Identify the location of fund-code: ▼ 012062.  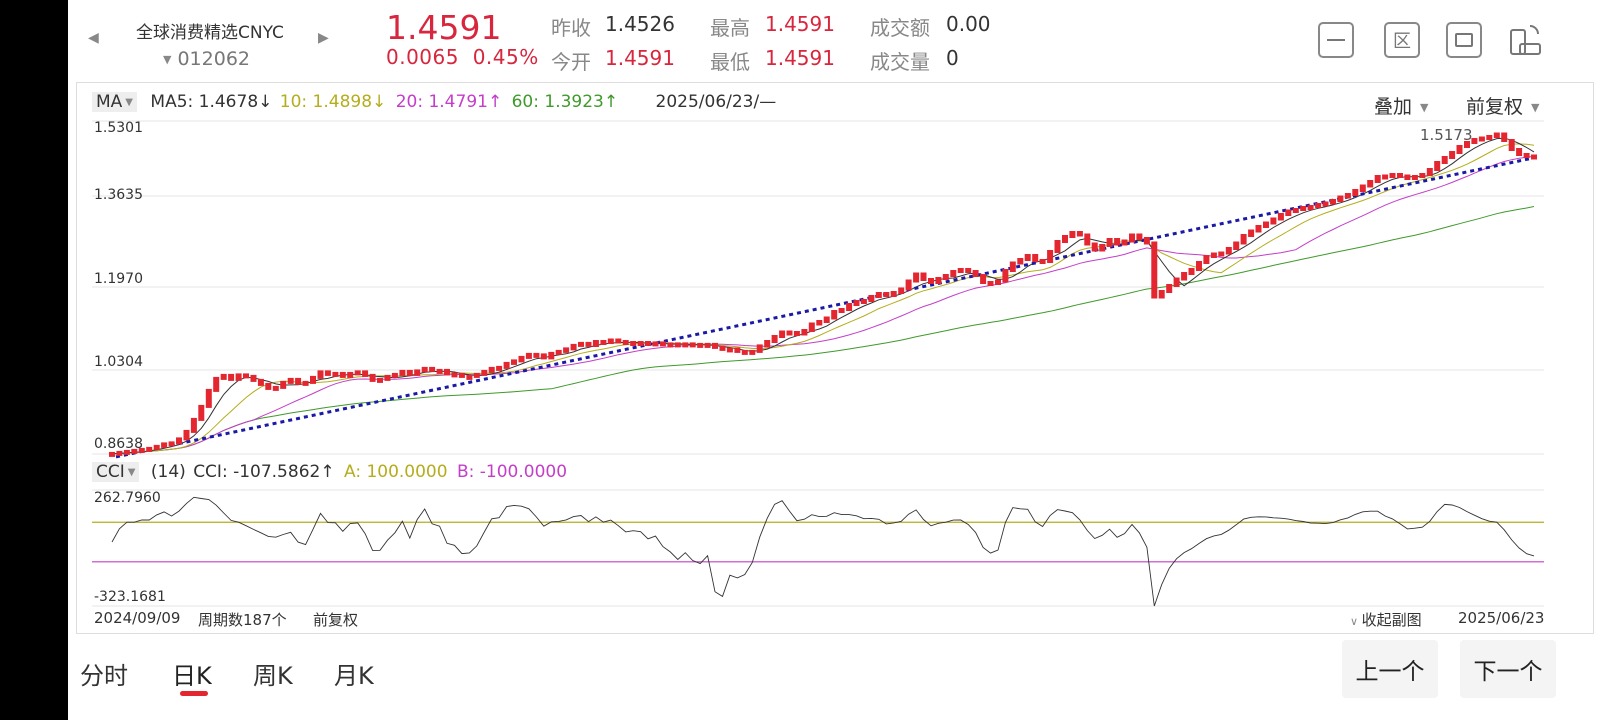
(206, 59).